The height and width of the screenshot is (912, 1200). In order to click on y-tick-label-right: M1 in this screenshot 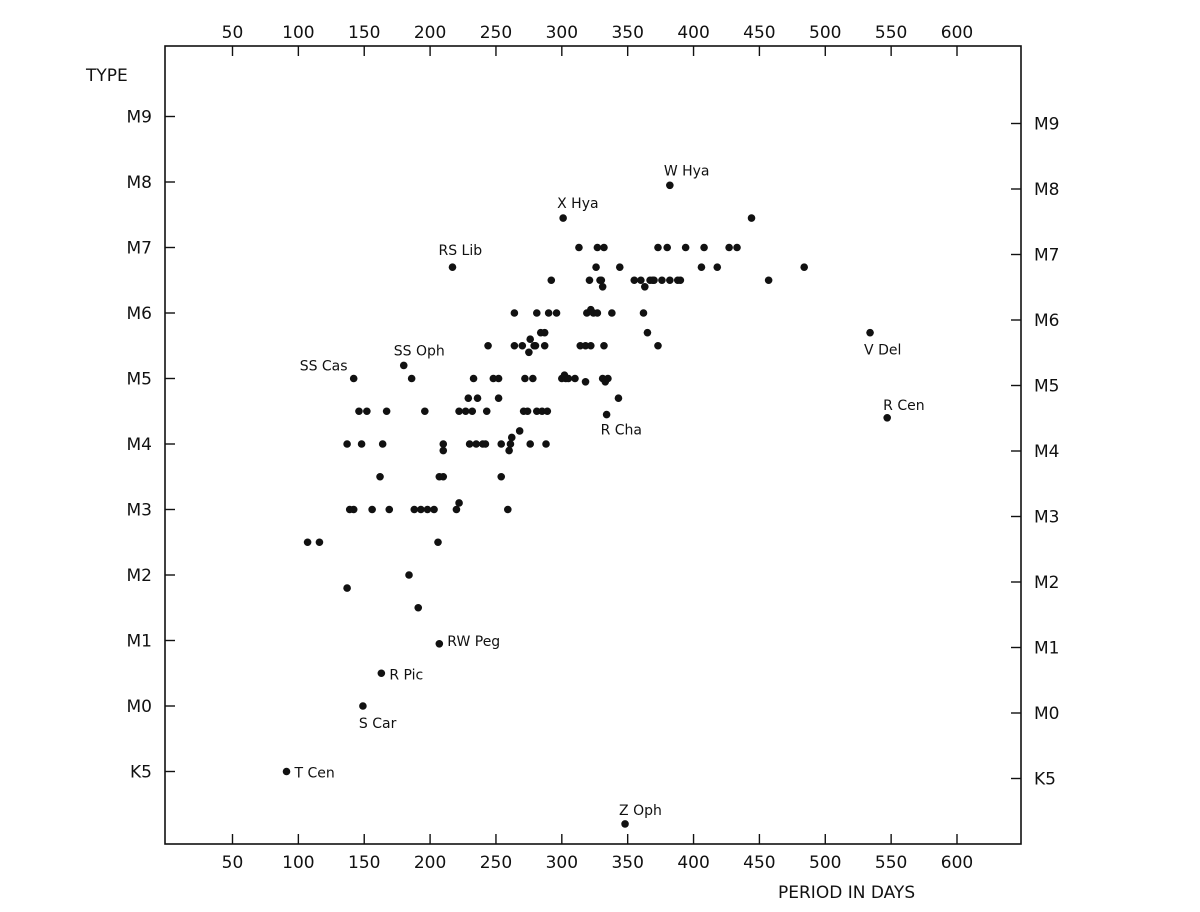, I will do `click(1046, 649)`.